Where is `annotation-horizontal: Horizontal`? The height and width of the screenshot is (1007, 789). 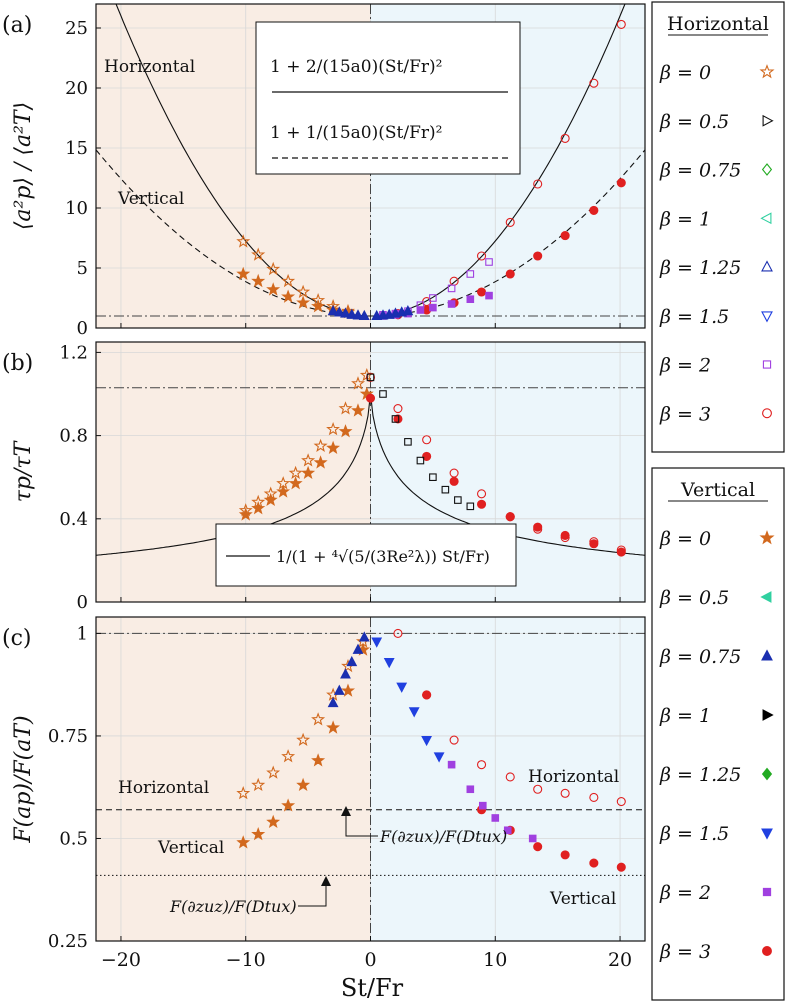 annotation-horizontal: Horizontal is located at coordinates (149, 67).